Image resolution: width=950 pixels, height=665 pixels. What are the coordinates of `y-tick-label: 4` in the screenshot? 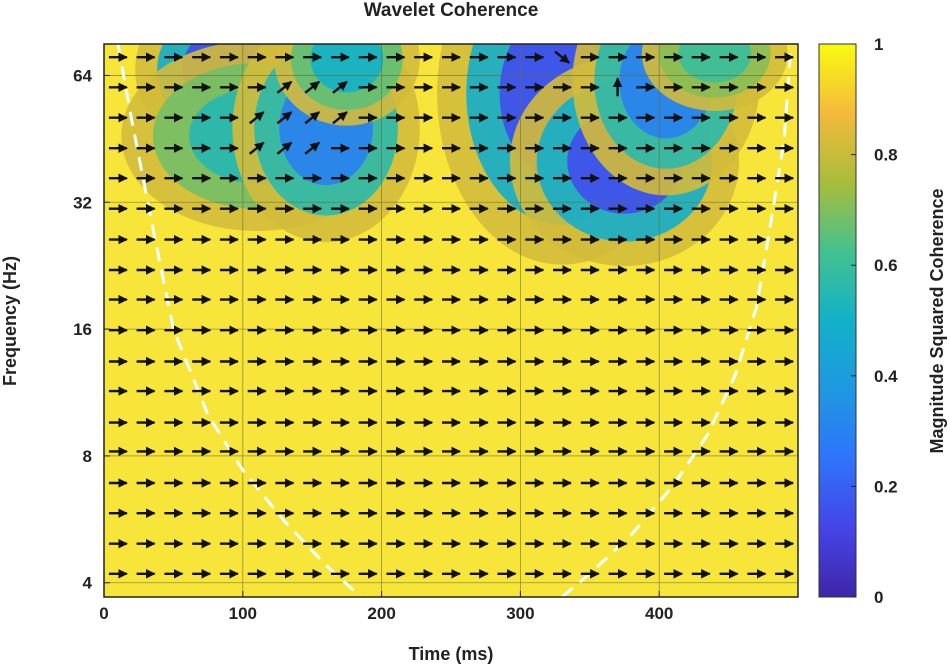 It's located at (88, 583).